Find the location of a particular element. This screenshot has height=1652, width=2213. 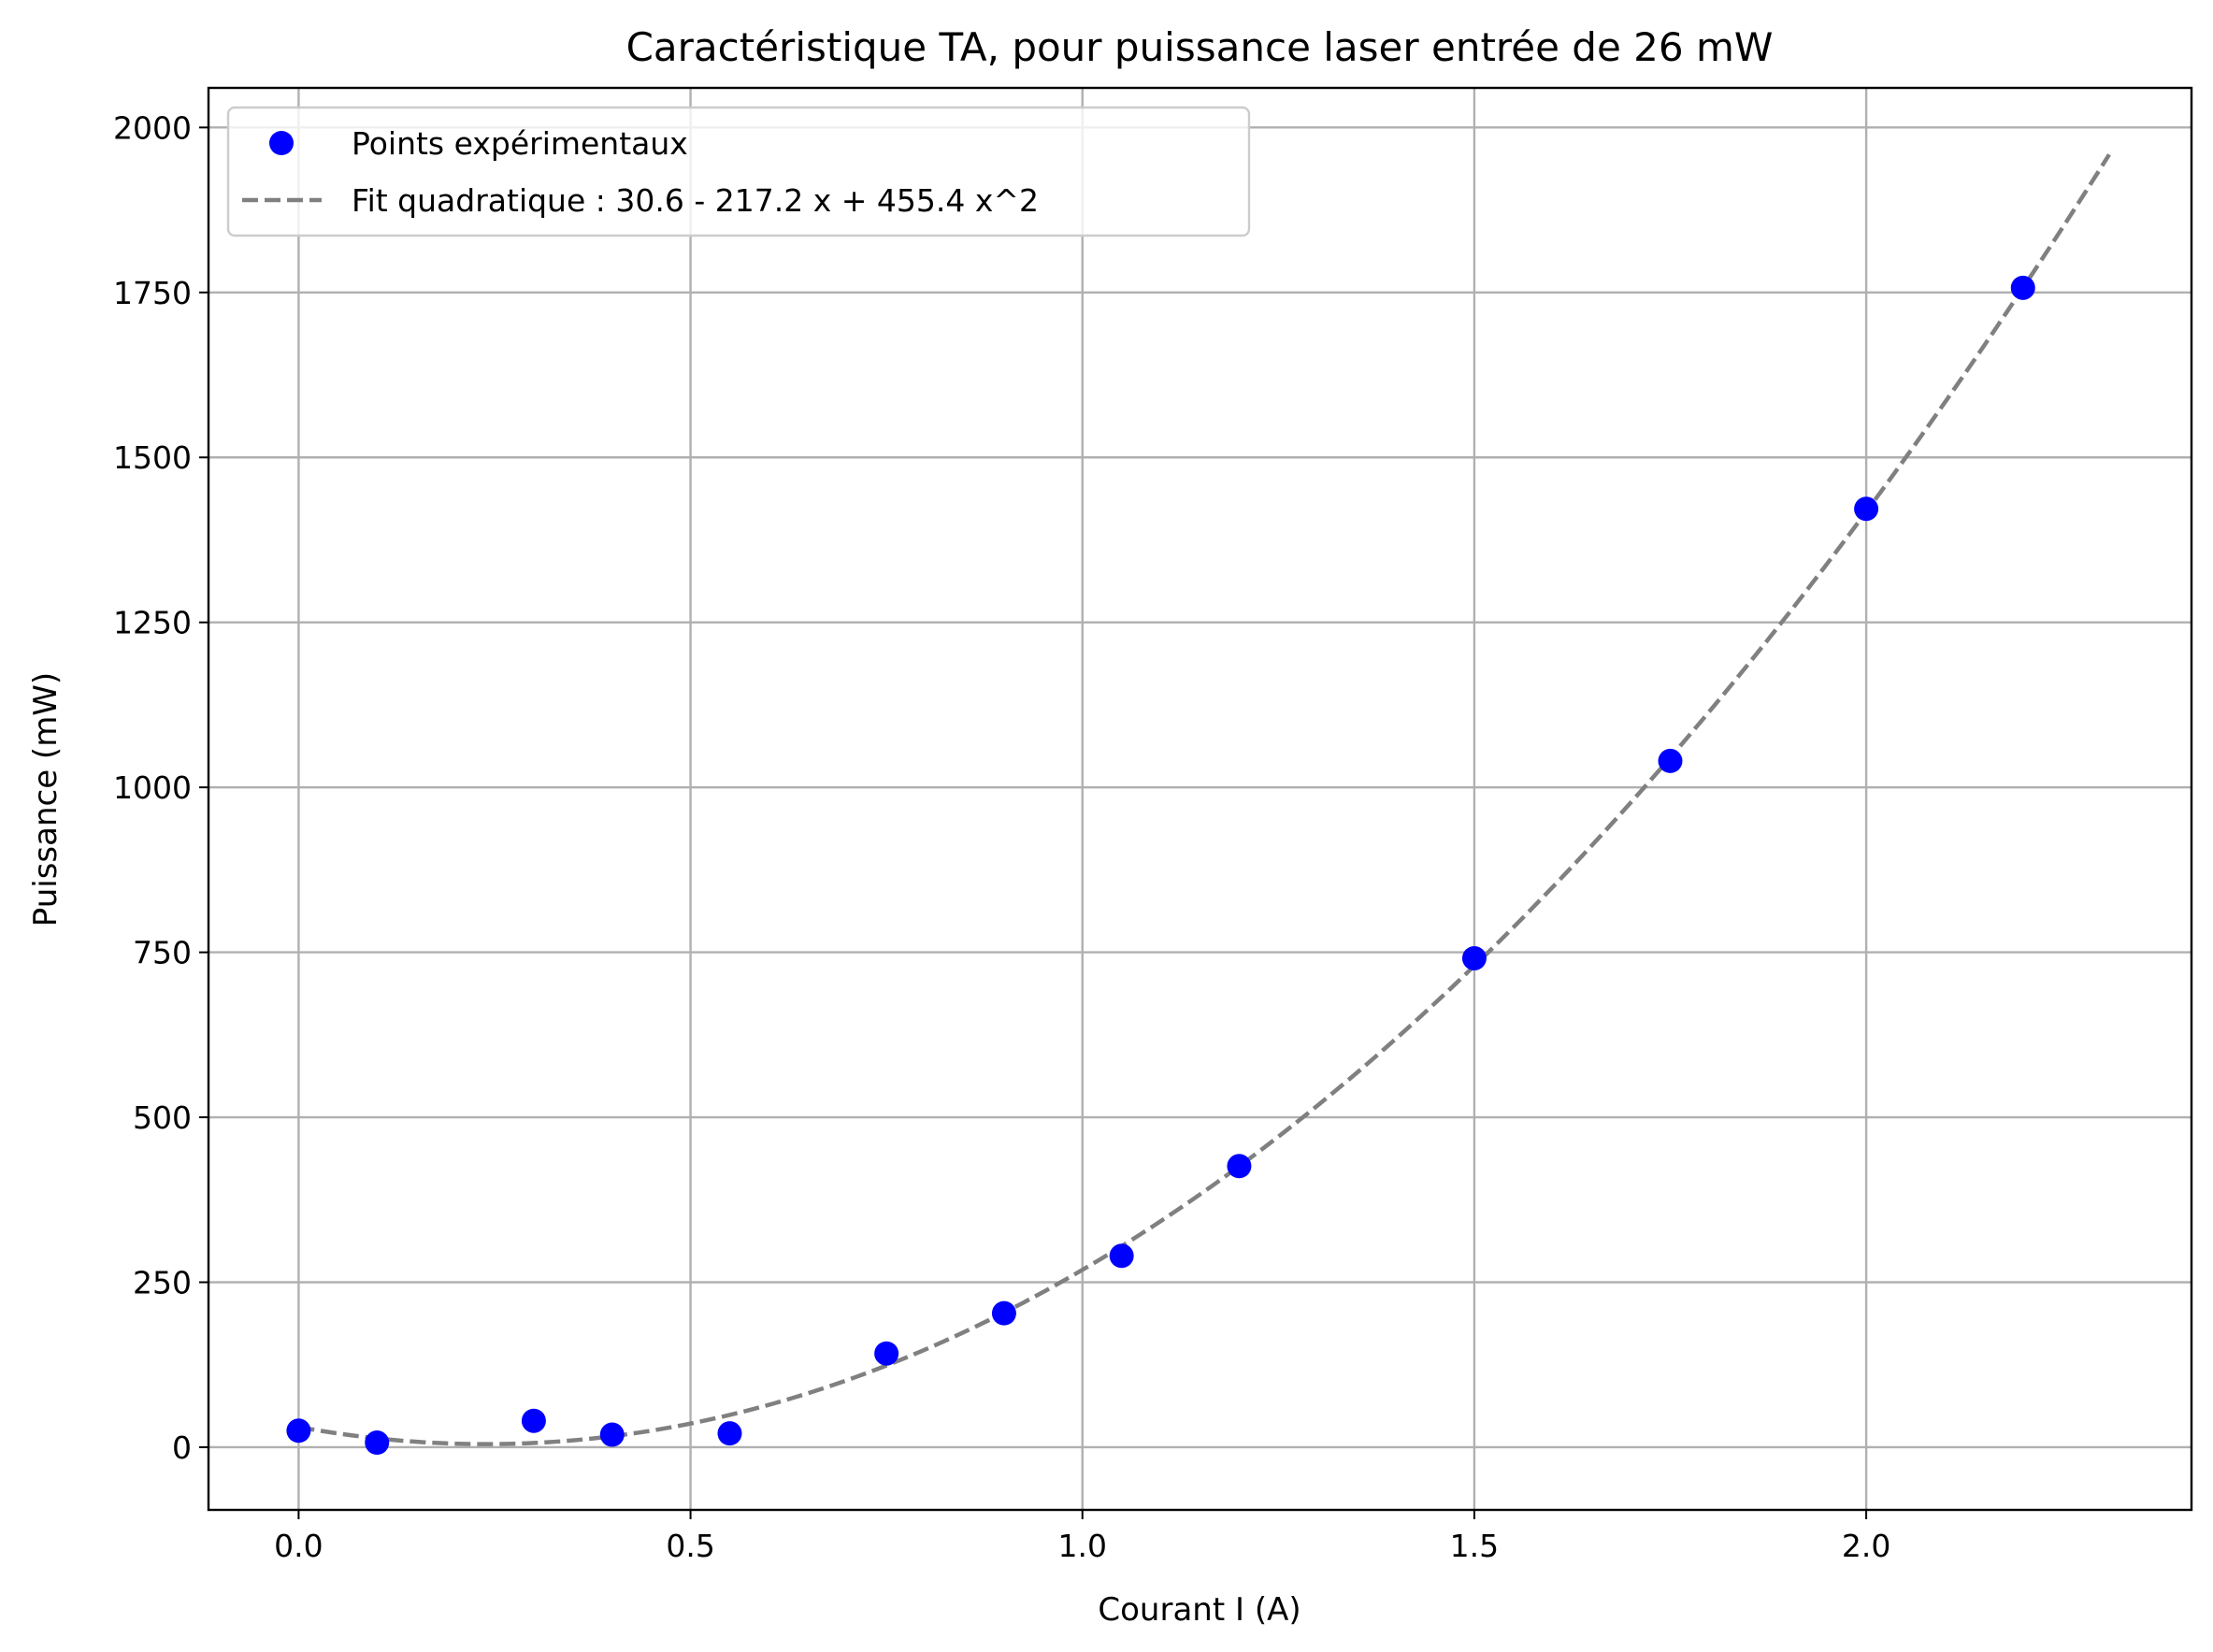

x-tick-label: 0.5 is located at coordinates (690, 1546).